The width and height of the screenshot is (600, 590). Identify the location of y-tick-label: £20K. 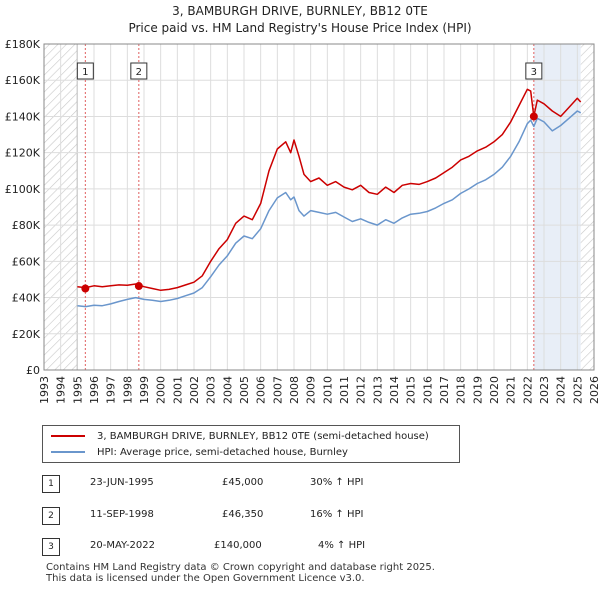
(26, 334).